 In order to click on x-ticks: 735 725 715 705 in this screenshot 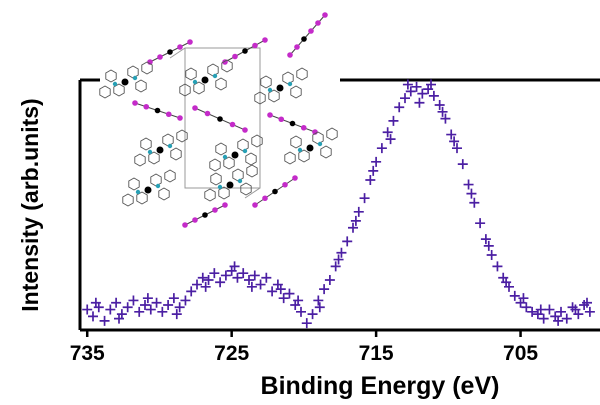, I will do `click(304, 347)`.